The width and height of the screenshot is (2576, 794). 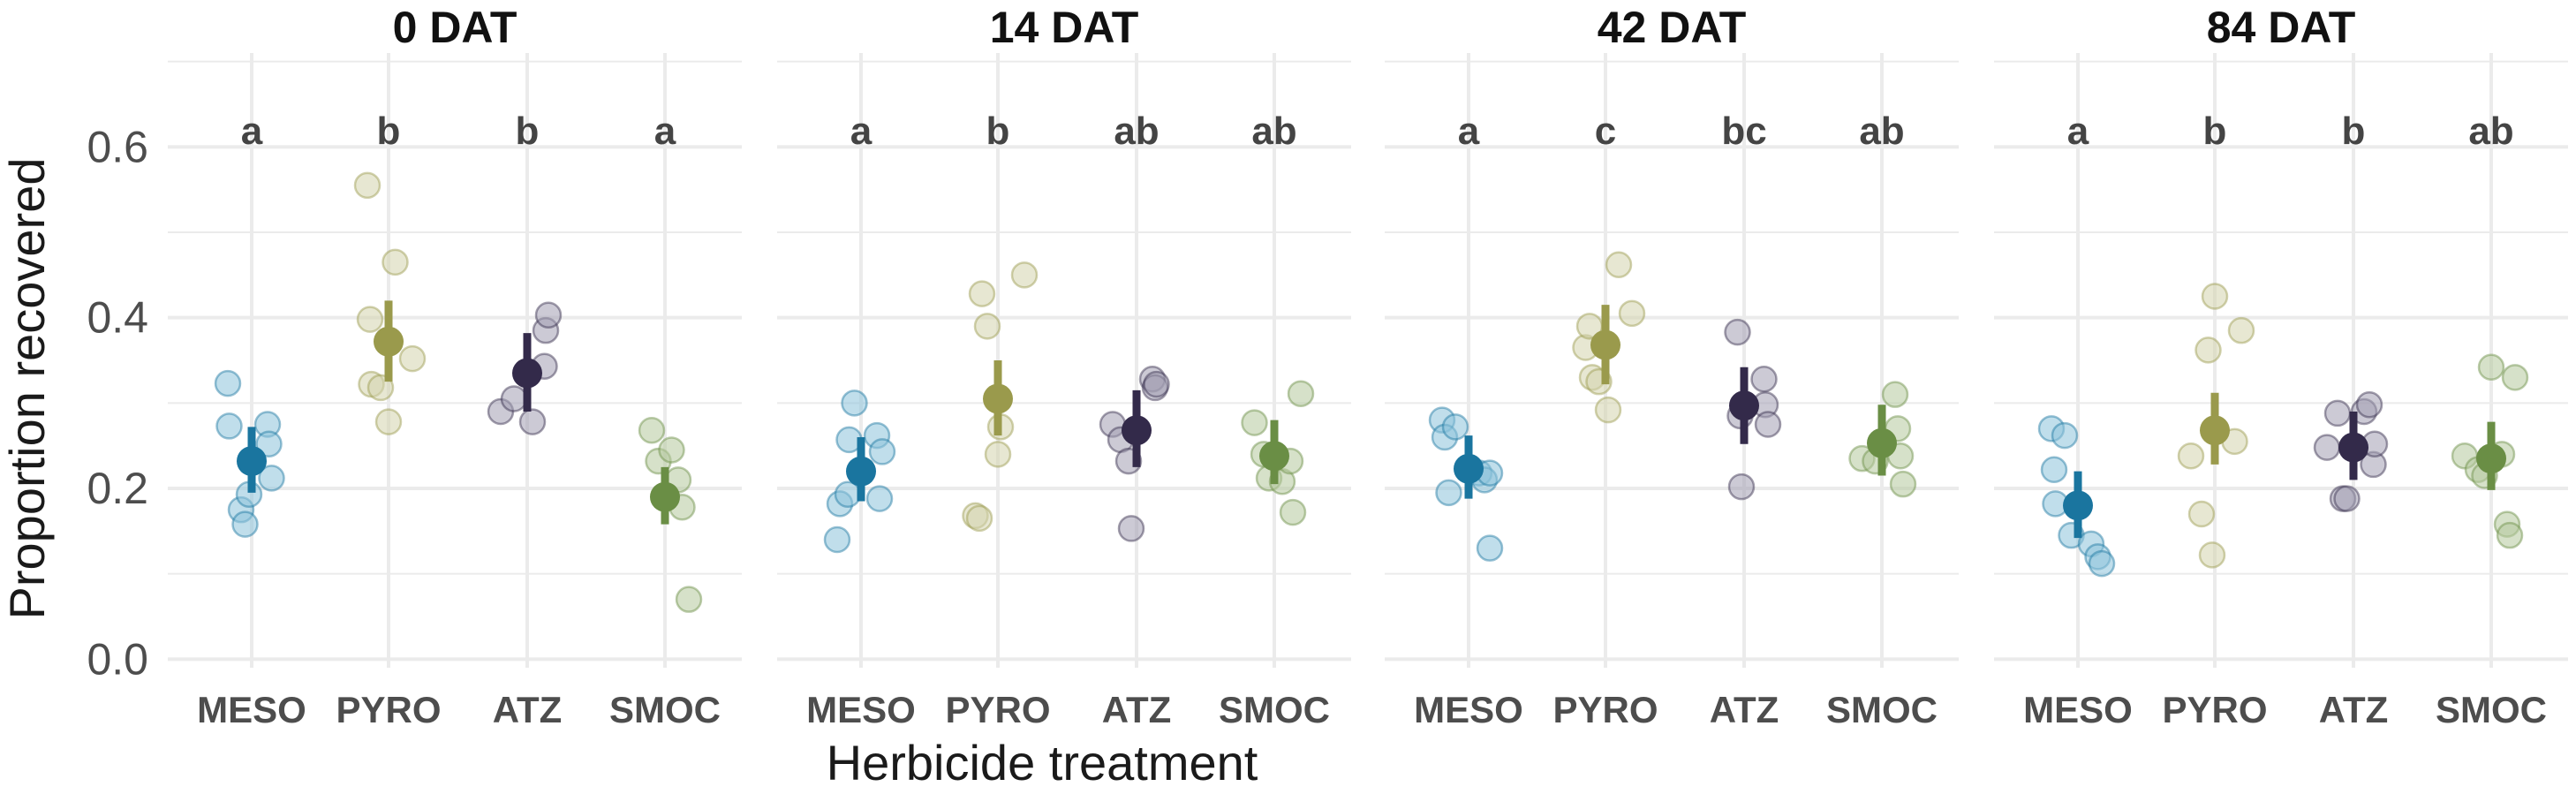 I want to click on facet-title: 0 DAT, so click(x=455, y=27).